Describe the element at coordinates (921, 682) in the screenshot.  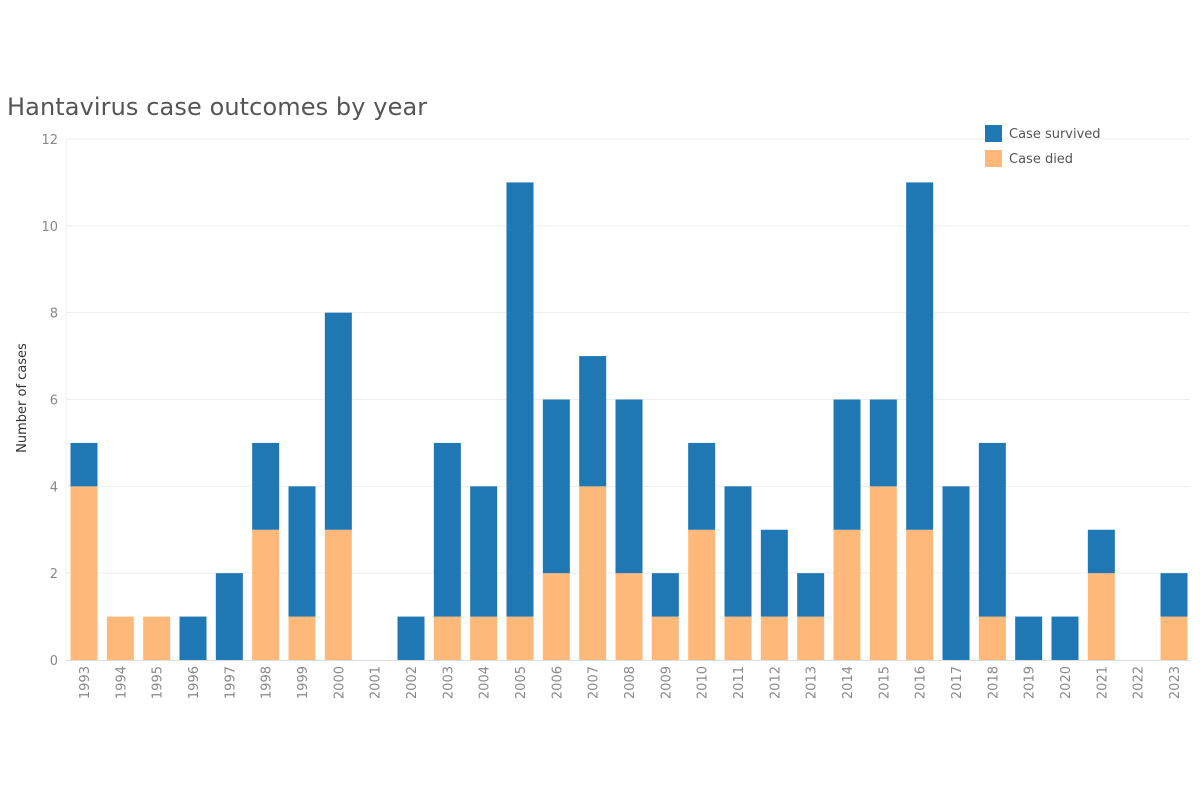
I see `x-tick-label: 2016` at that location.